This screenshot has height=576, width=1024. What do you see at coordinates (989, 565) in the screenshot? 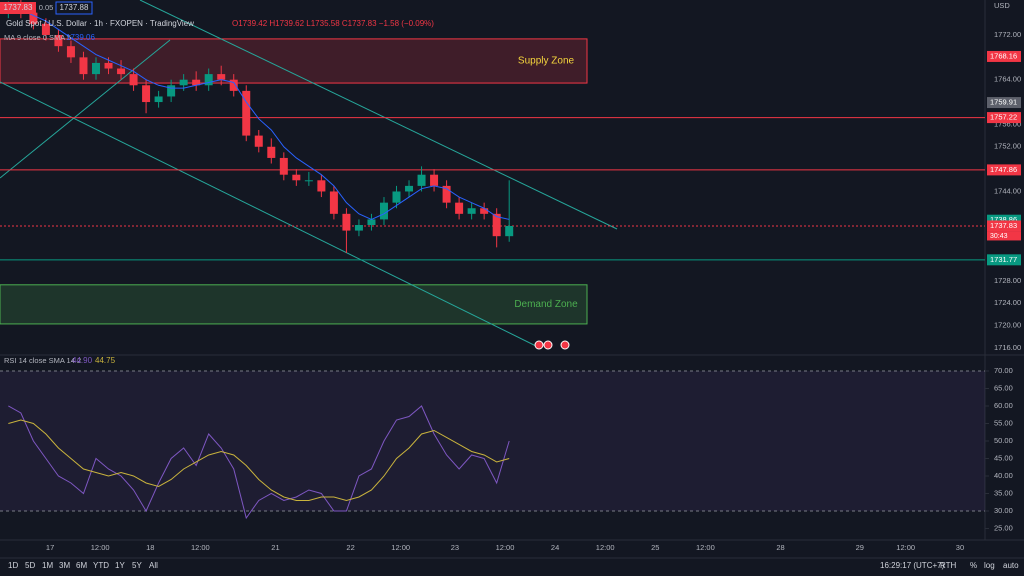
I see `log: log` at bounding box center [989, 565].